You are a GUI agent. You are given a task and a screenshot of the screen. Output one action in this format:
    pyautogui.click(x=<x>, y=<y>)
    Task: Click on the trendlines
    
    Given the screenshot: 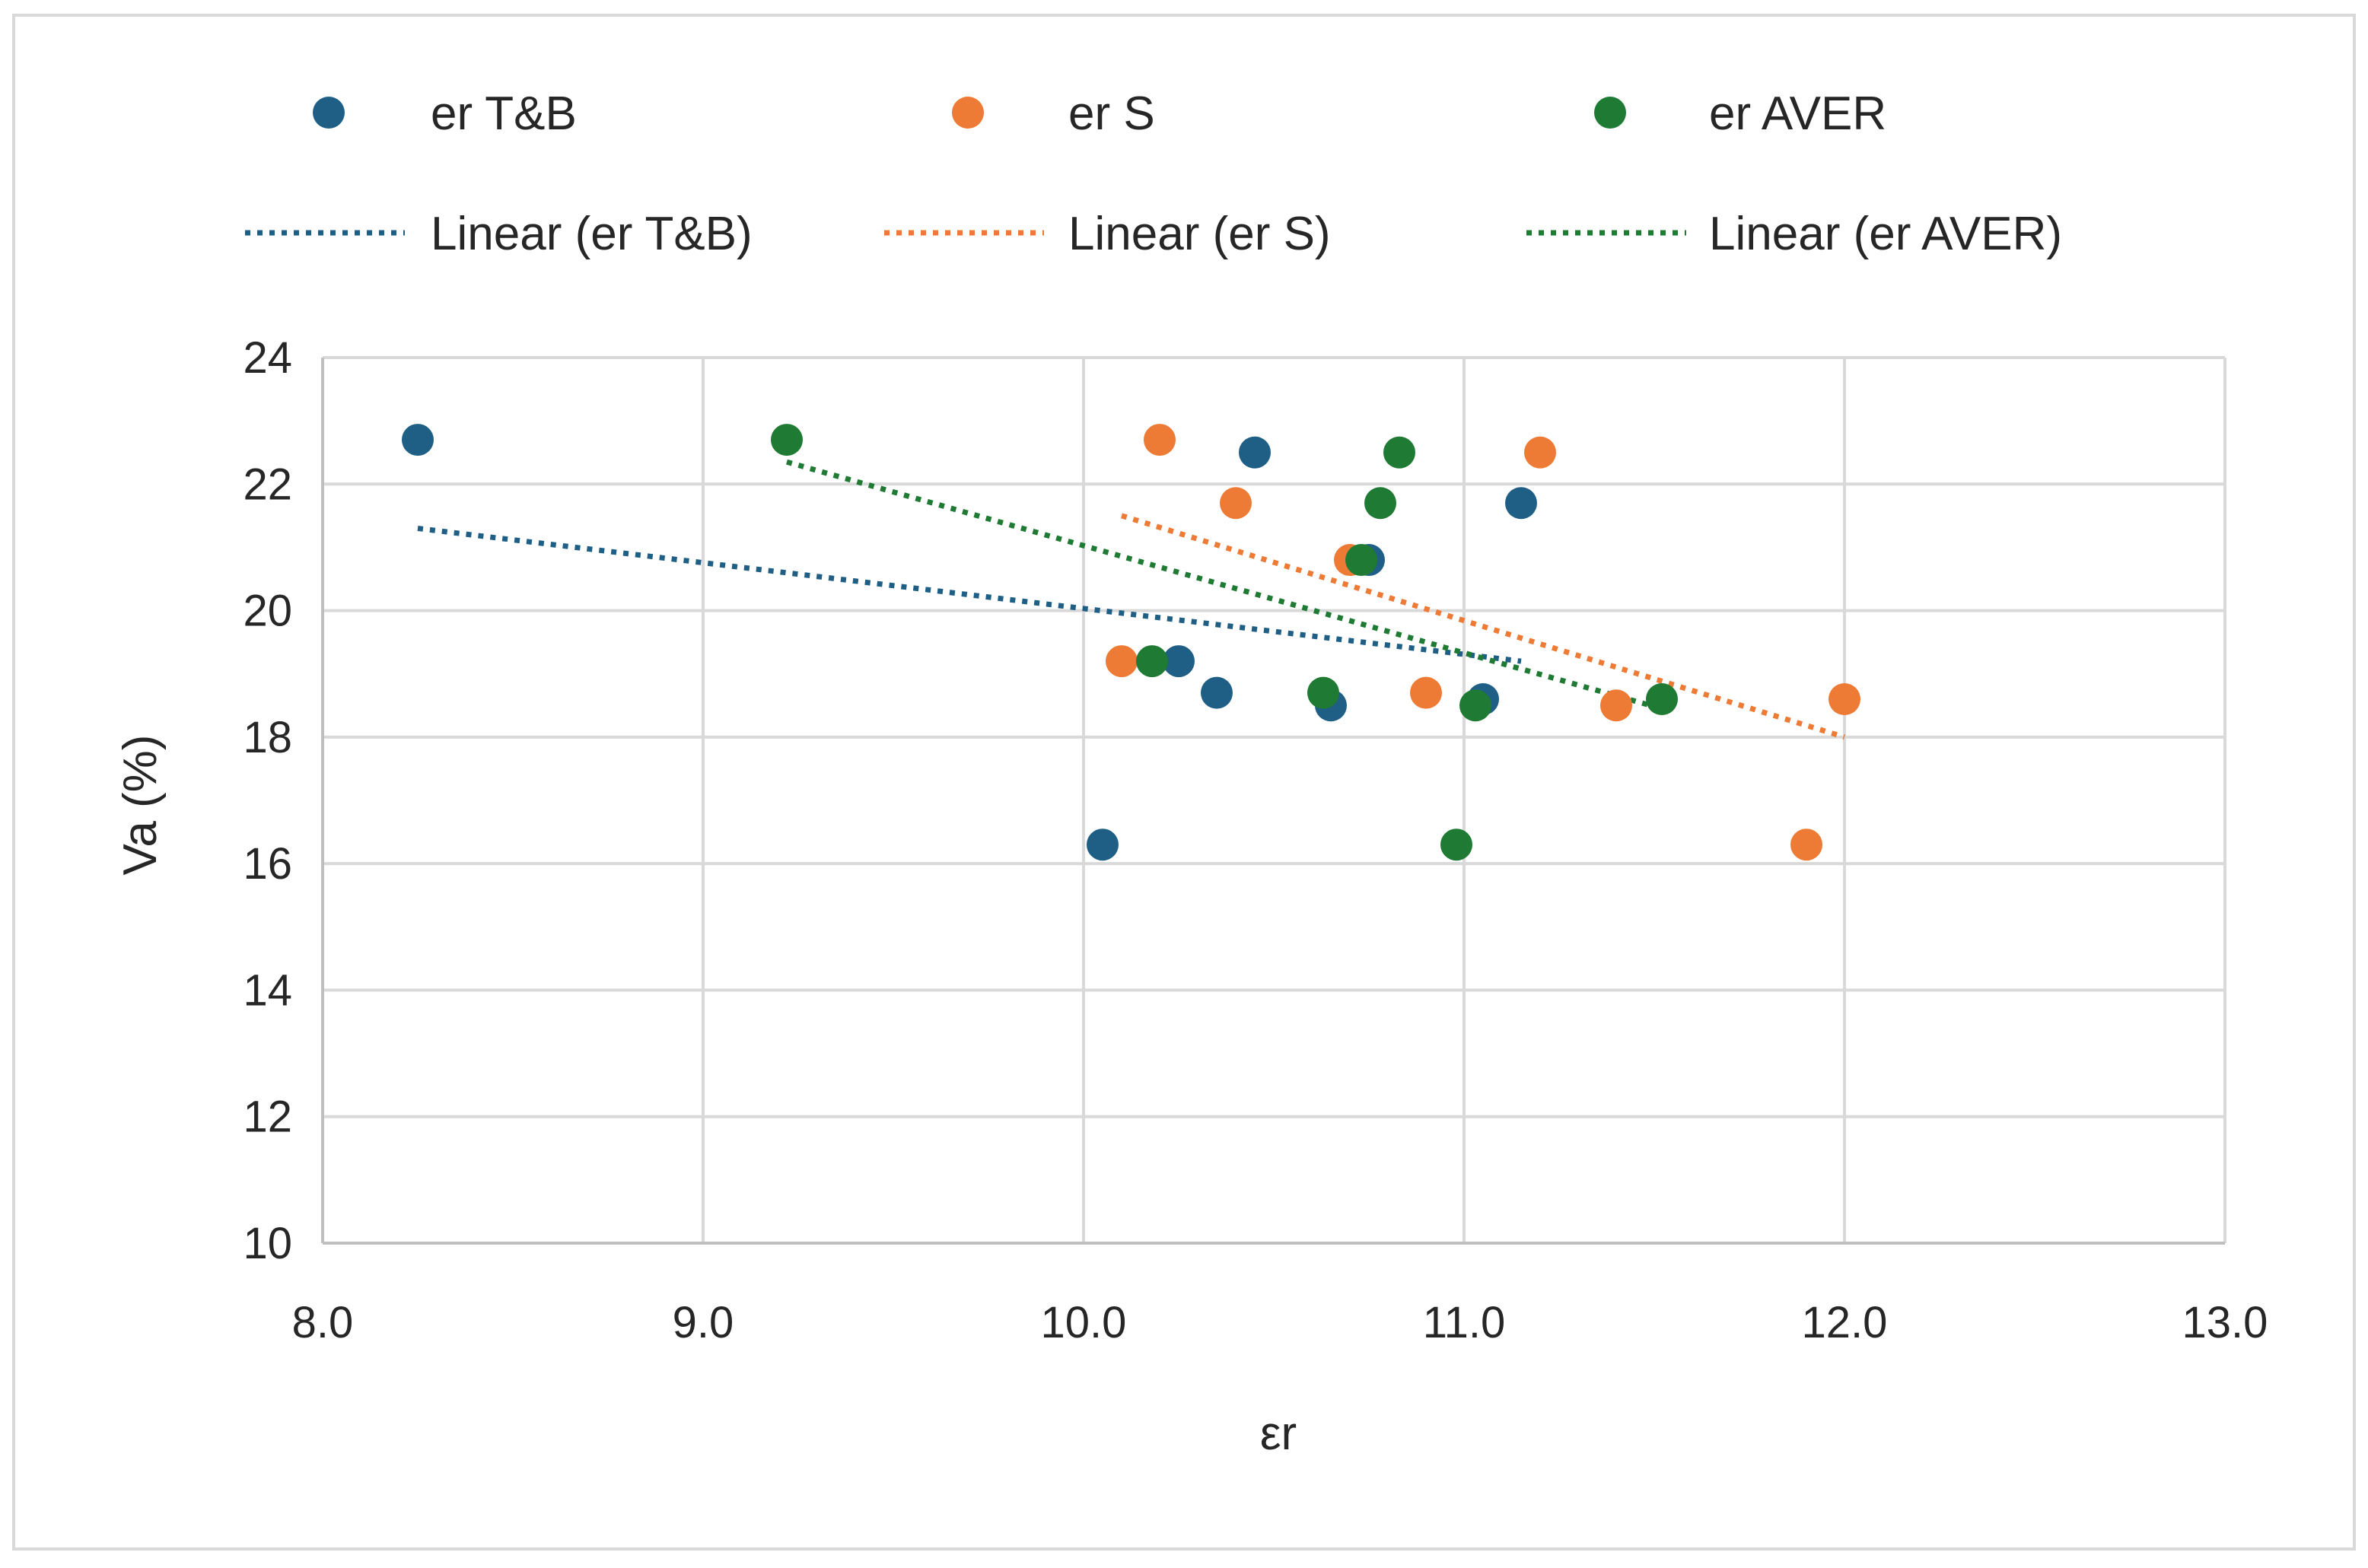 What is the action you would take?
    pyautogui.click(x=1131, y=599)
    